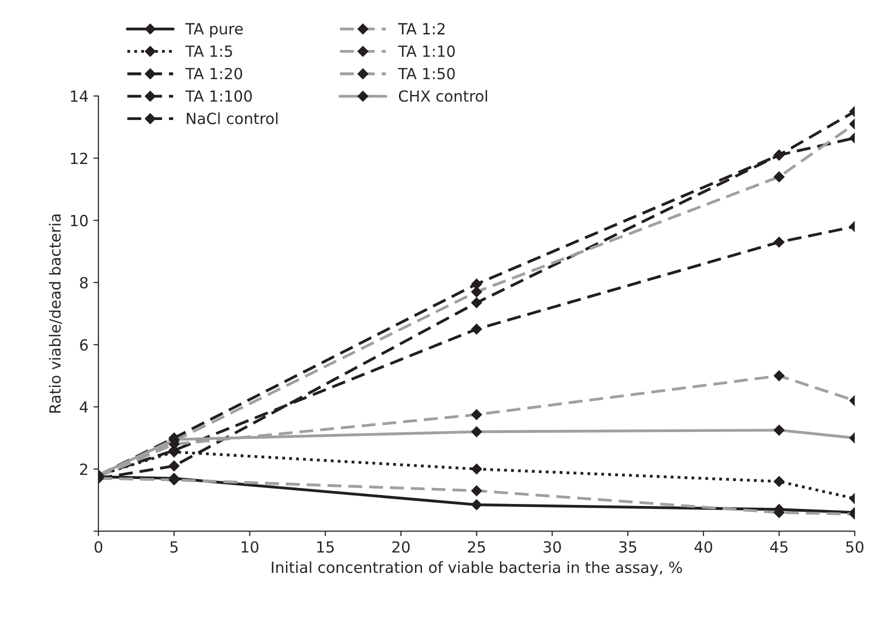 The image size is (895, 640). I want to click on x-tick-label: 40, so click(703, 547).